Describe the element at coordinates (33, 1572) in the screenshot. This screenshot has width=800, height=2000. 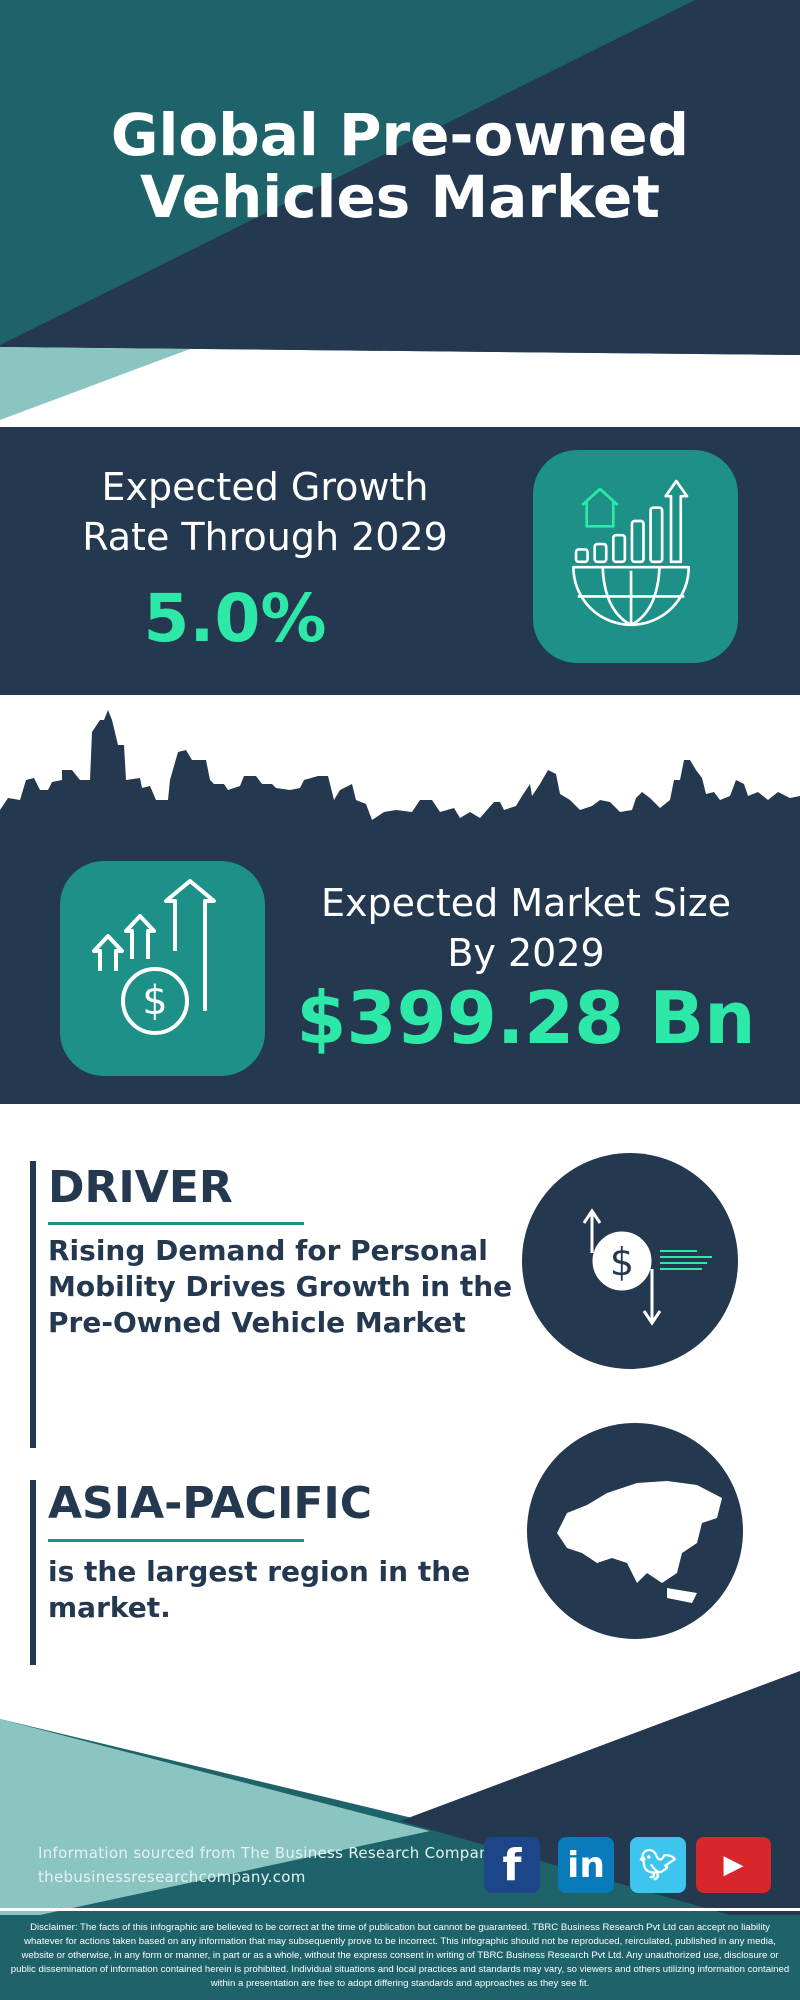
I see `region-accent-bar` at that location.